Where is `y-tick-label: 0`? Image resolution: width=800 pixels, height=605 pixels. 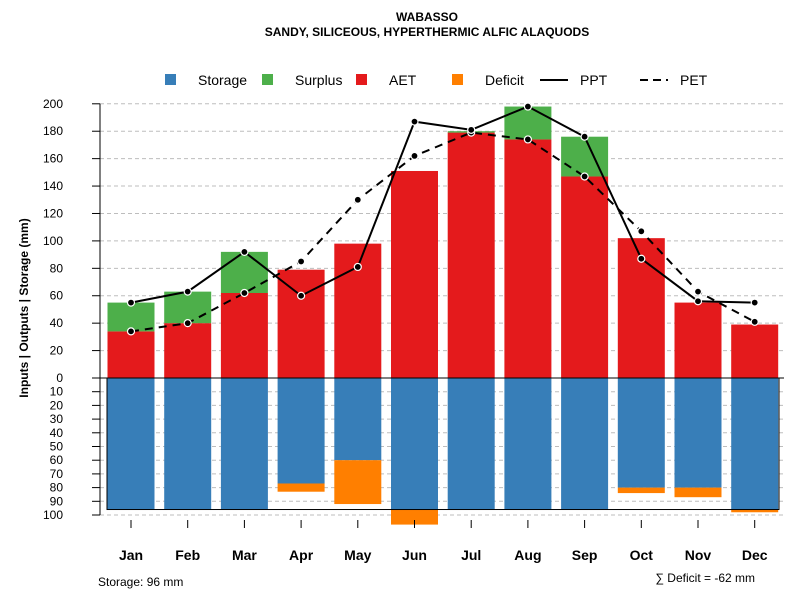 y-tick-label: 0 is located at coordinates (59, 378).